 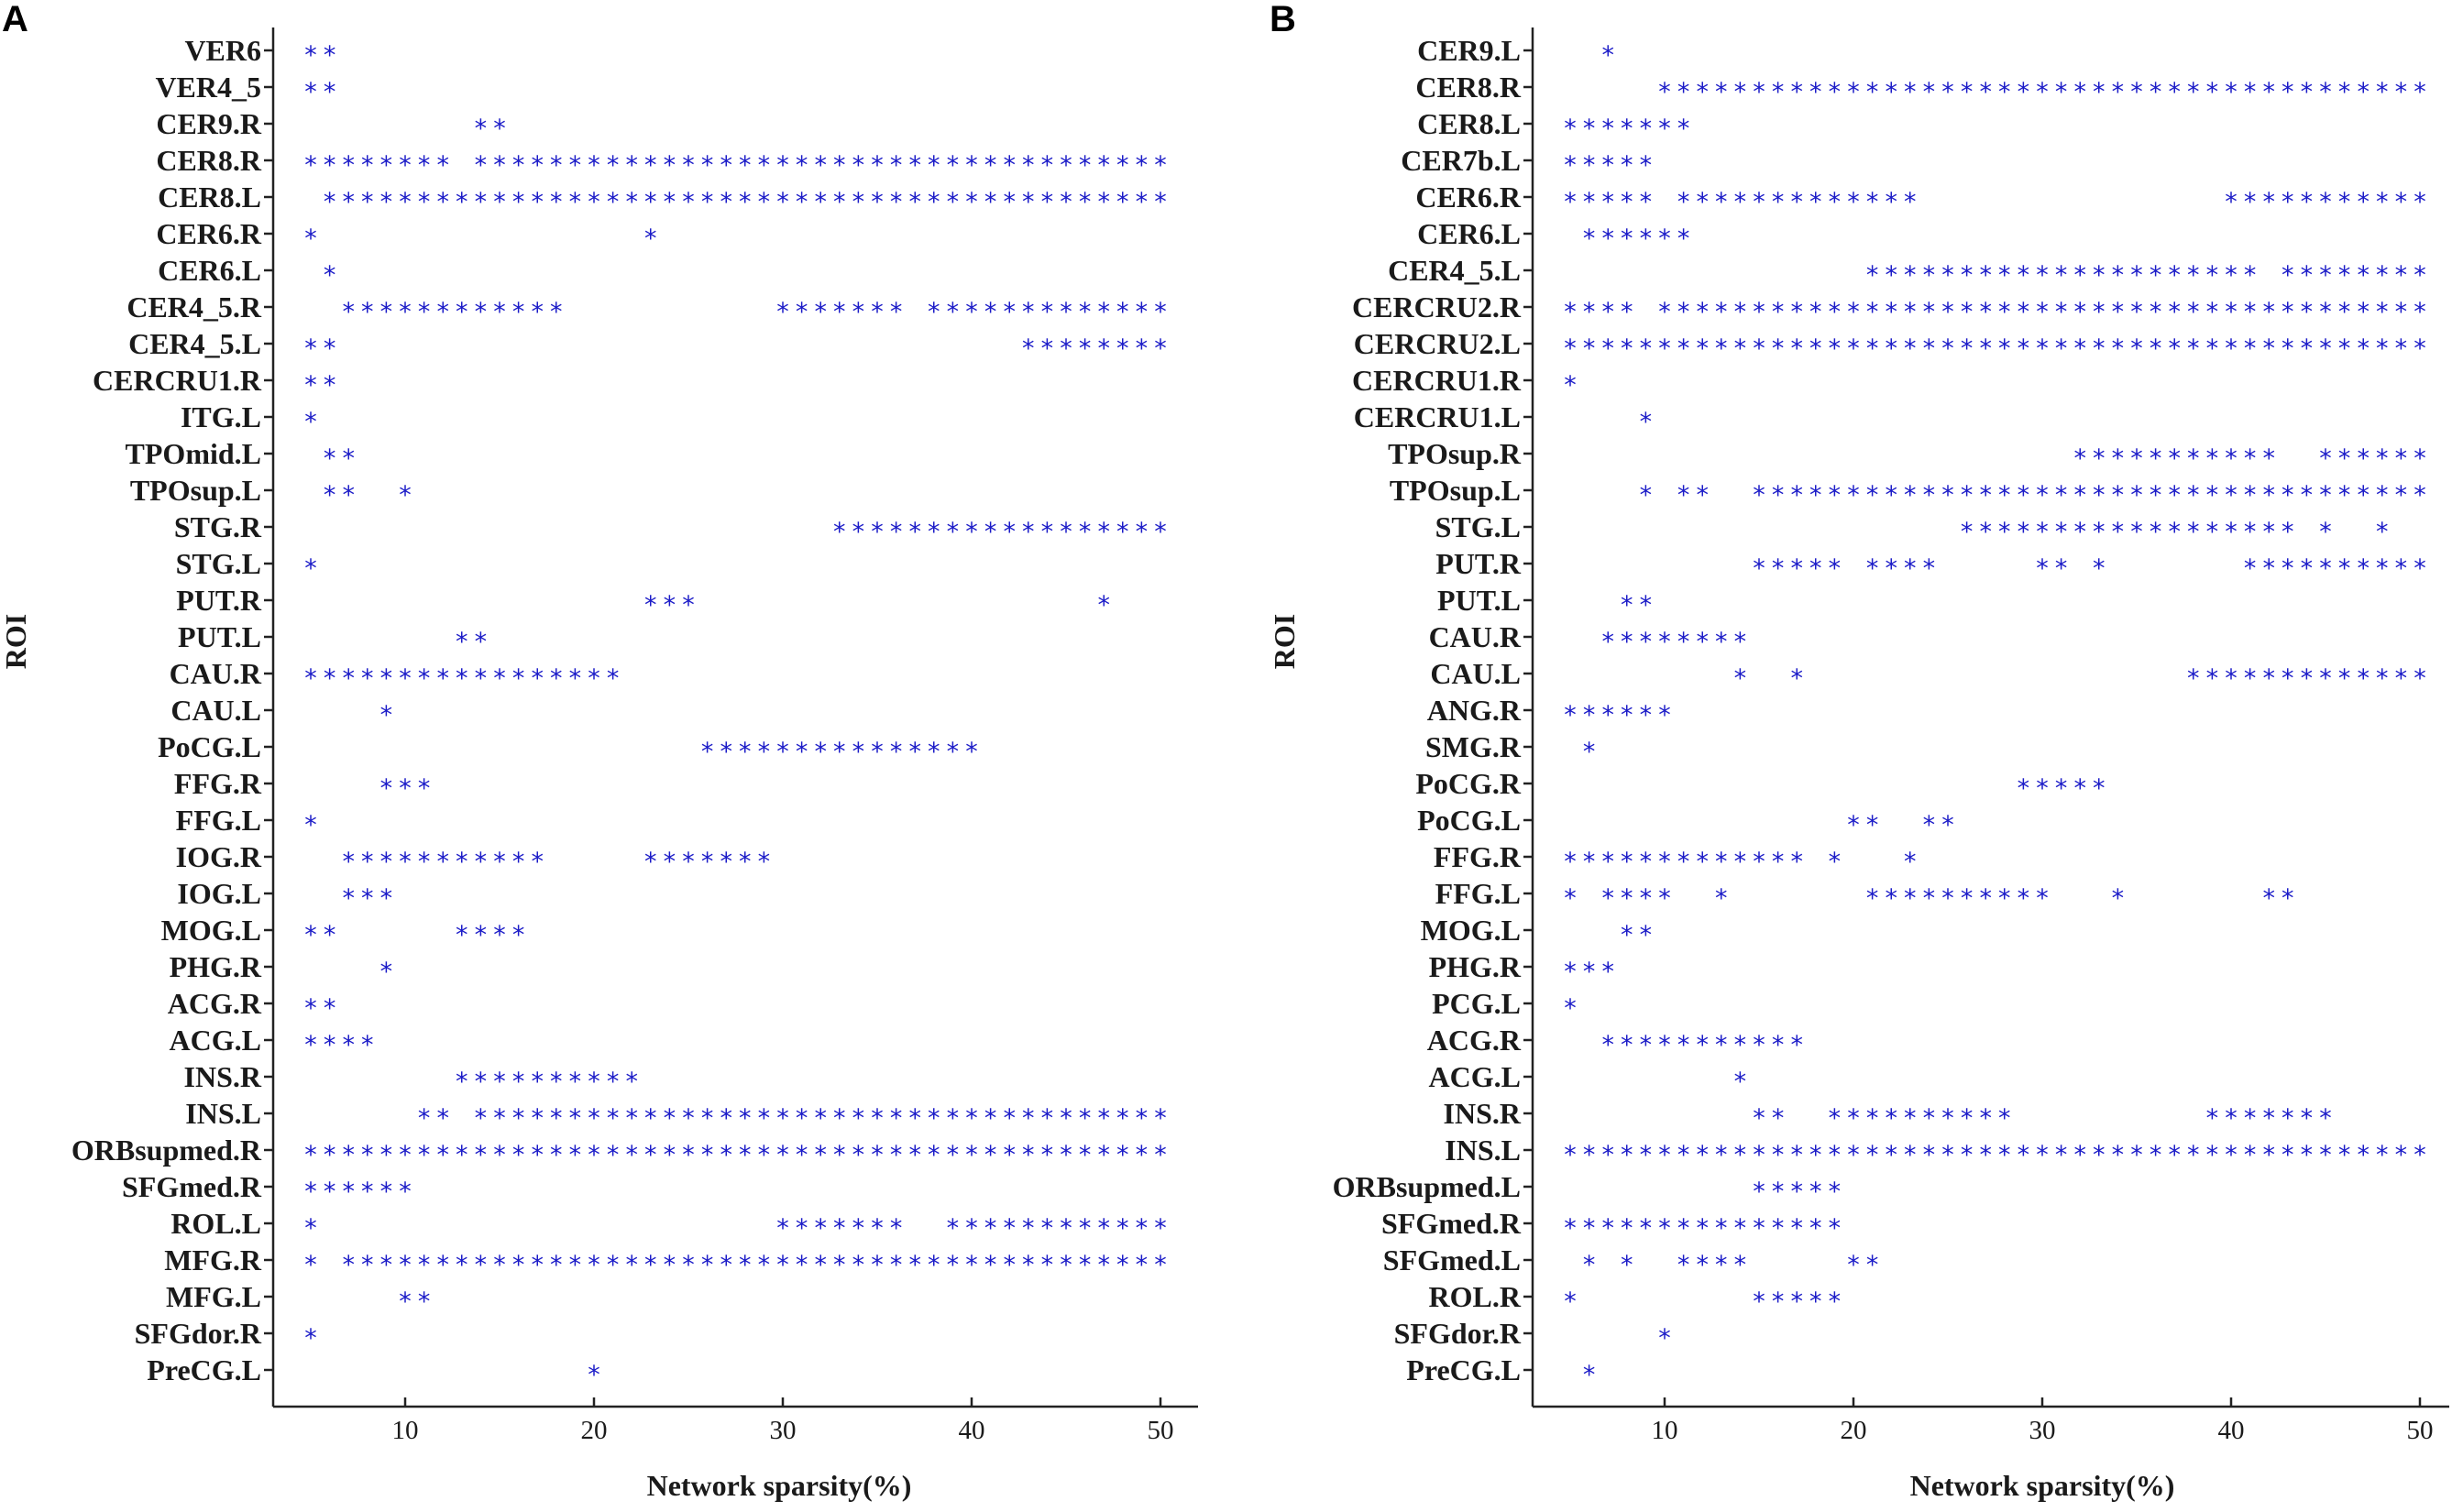 I want to click on x-tick-label: 20, so click(x=1854, y=1430).